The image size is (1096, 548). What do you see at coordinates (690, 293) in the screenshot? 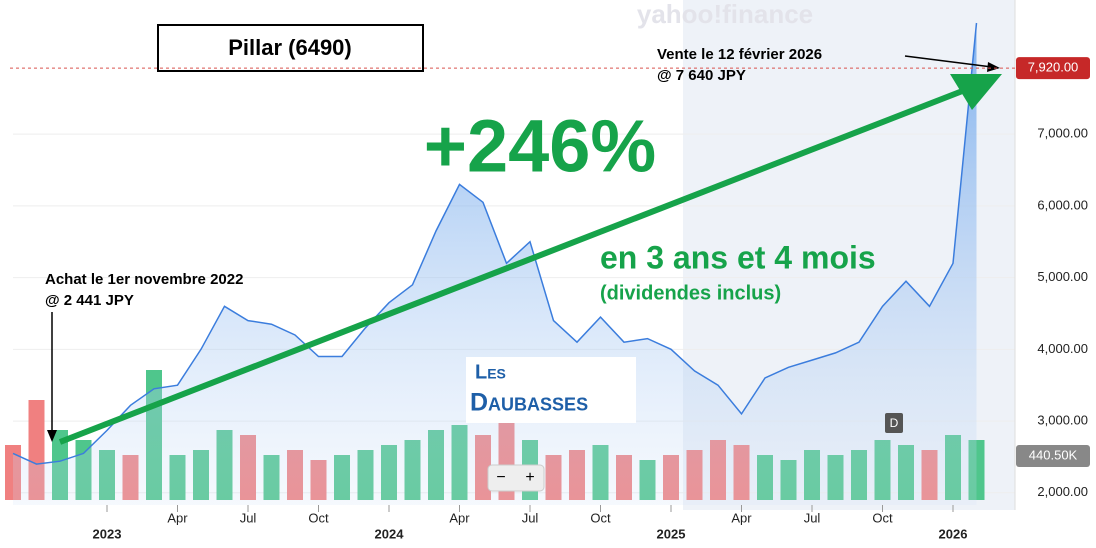
I see `note-label: (dividendes inclus)` at bounding box center [690, 293].